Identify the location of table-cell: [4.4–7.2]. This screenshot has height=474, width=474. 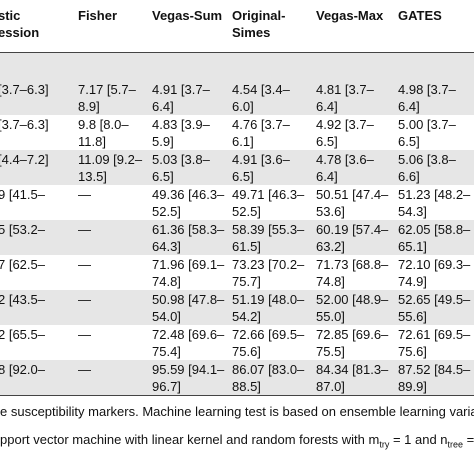
(24, 159).